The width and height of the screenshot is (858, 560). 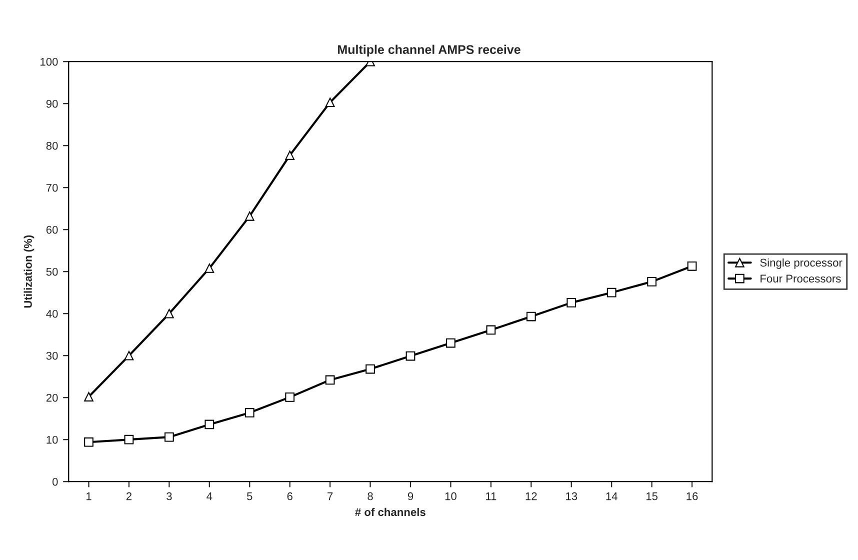 What do you see at coordinates (450, 496) in the screenshot?
I see `x-tick-label: 10` at bounding box center [450, 496].